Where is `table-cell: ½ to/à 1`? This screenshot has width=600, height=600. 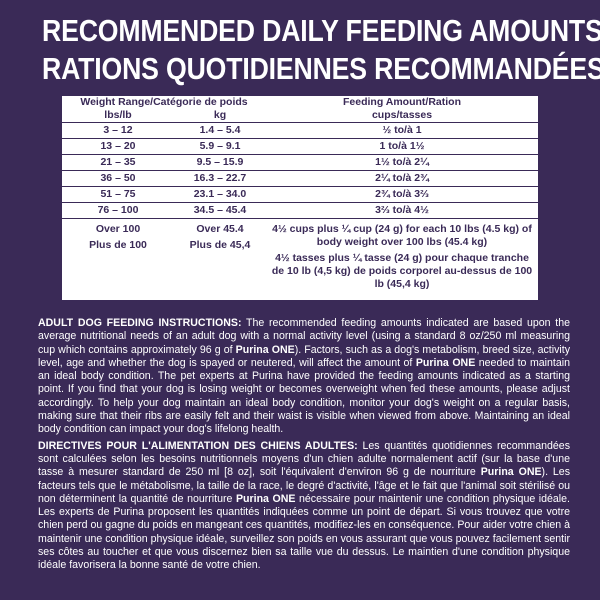 table-cell: ½ to/à 1 is located at coordinates (402, 130).